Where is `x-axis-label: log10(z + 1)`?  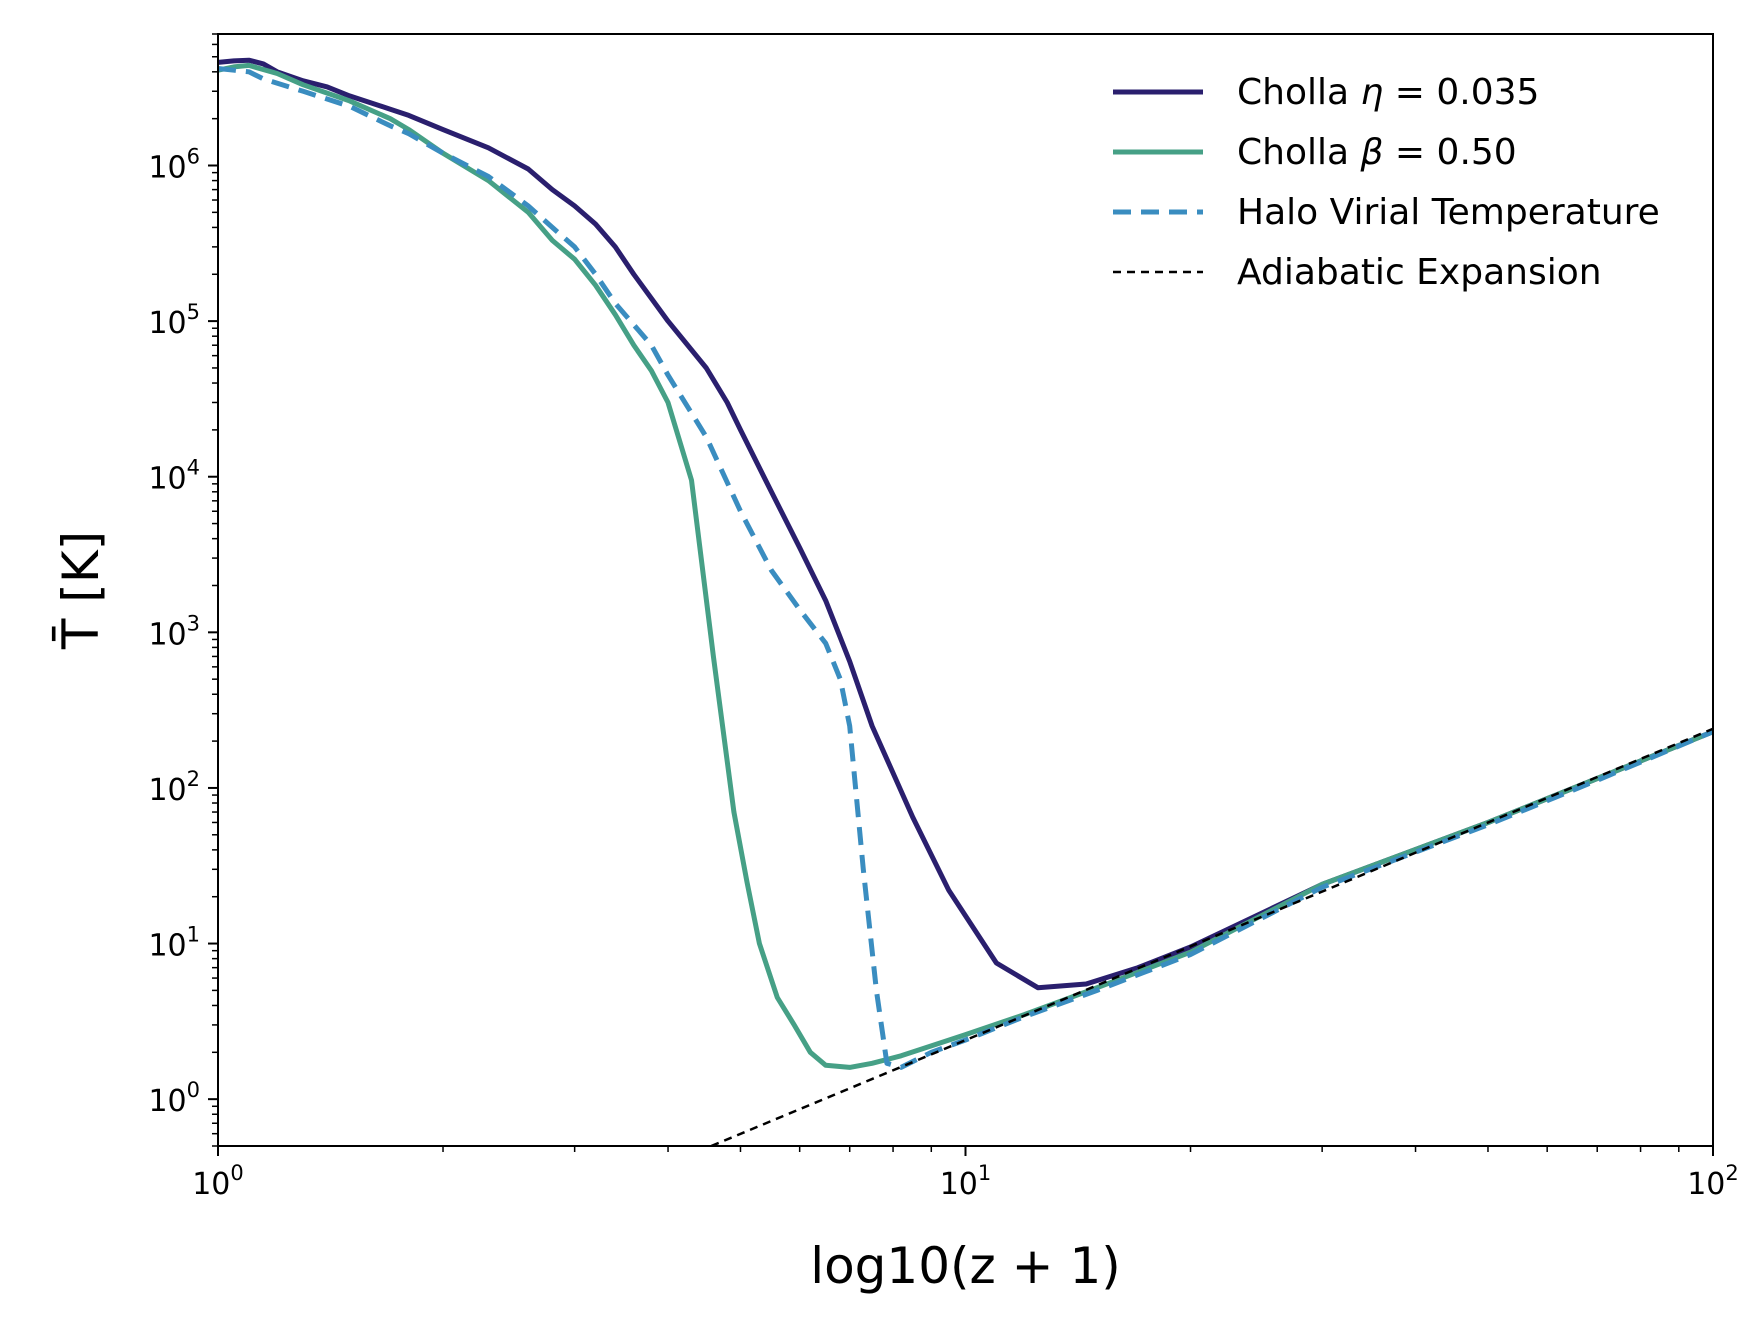 x-axis-label: log10(z + 1) is located at coordinates (965, 1266).